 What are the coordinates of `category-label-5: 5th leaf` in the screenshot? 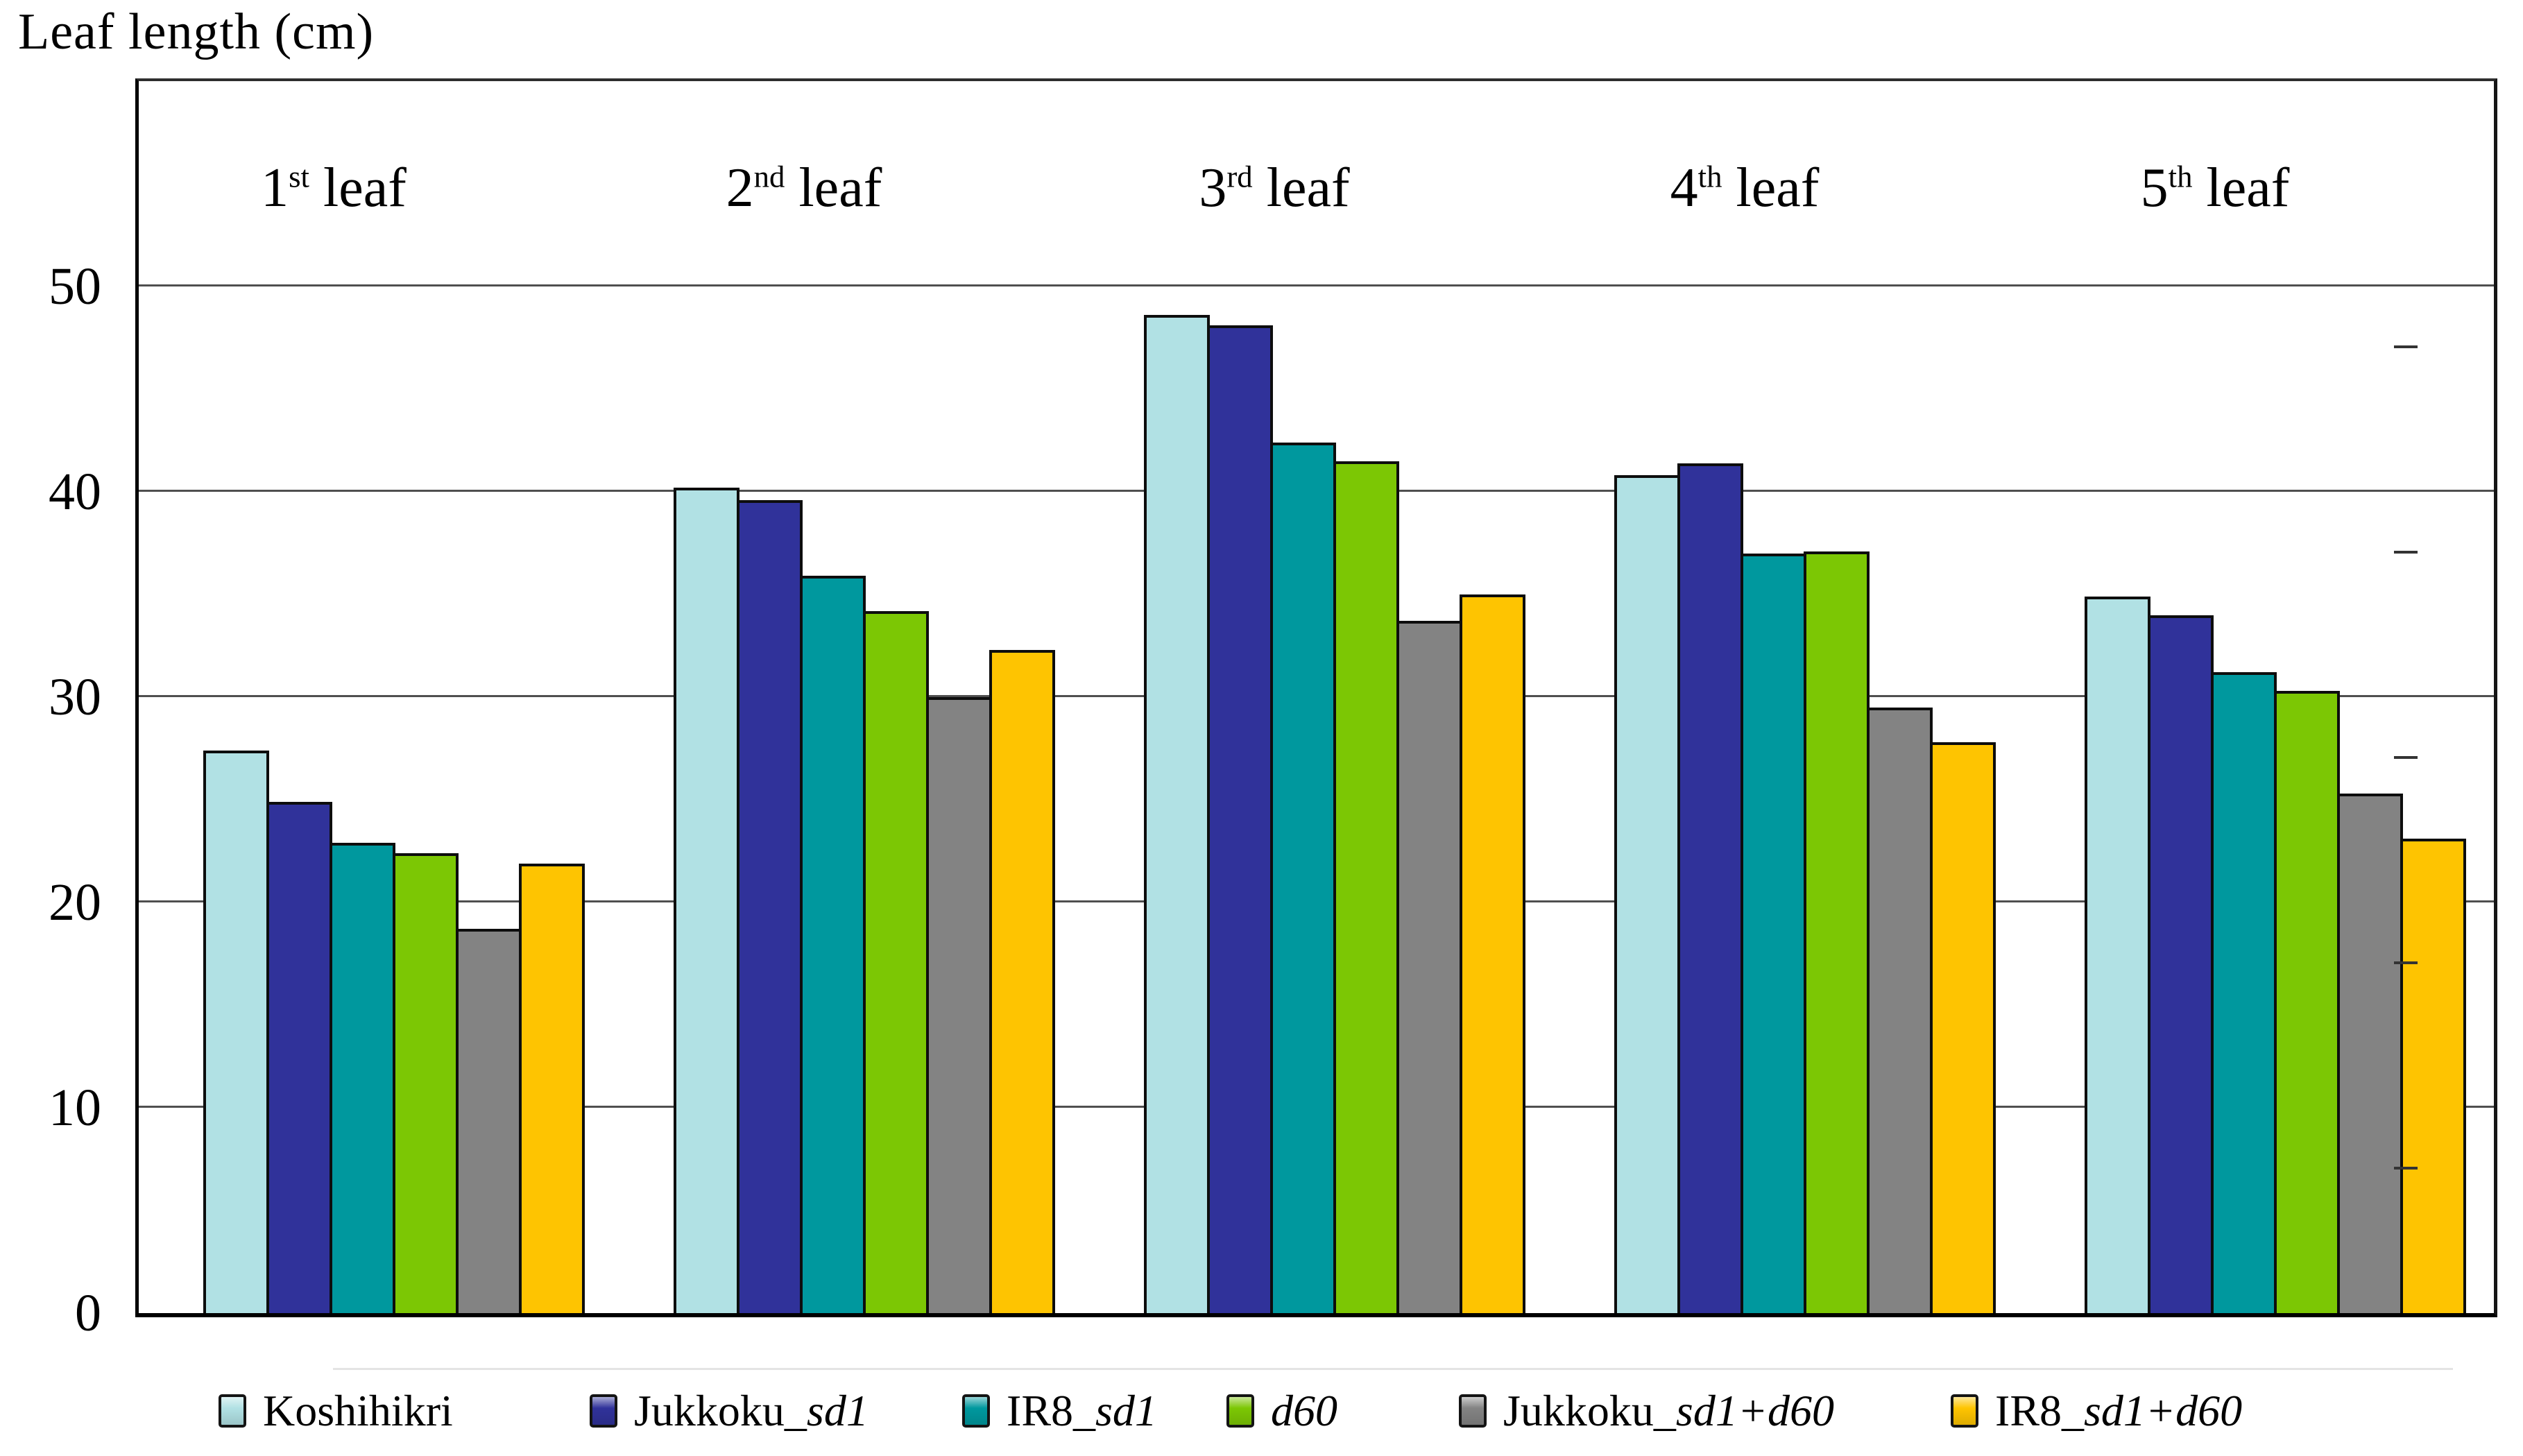 It's located at (2215, 188).